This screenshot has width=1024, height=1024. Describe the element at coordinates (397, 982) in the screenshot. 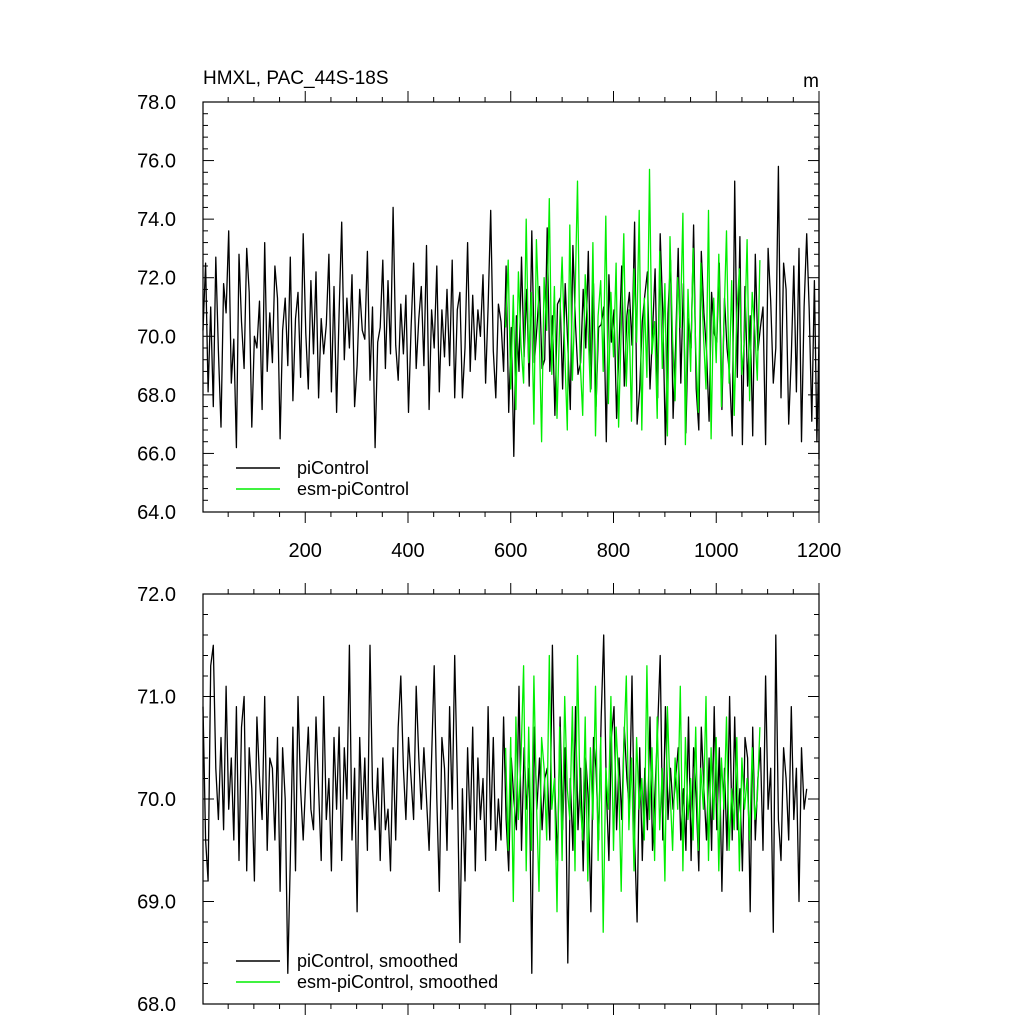

I see `legend-label: esm-piControl, smoothed` at that location.